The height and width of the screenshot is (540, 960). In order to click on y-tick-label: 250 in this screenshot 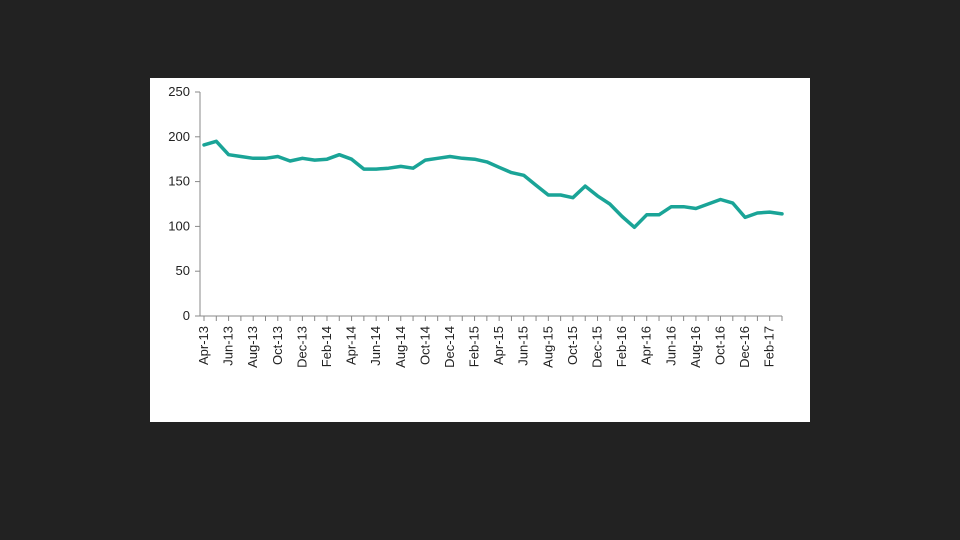, I will do `click(179, 91)`.